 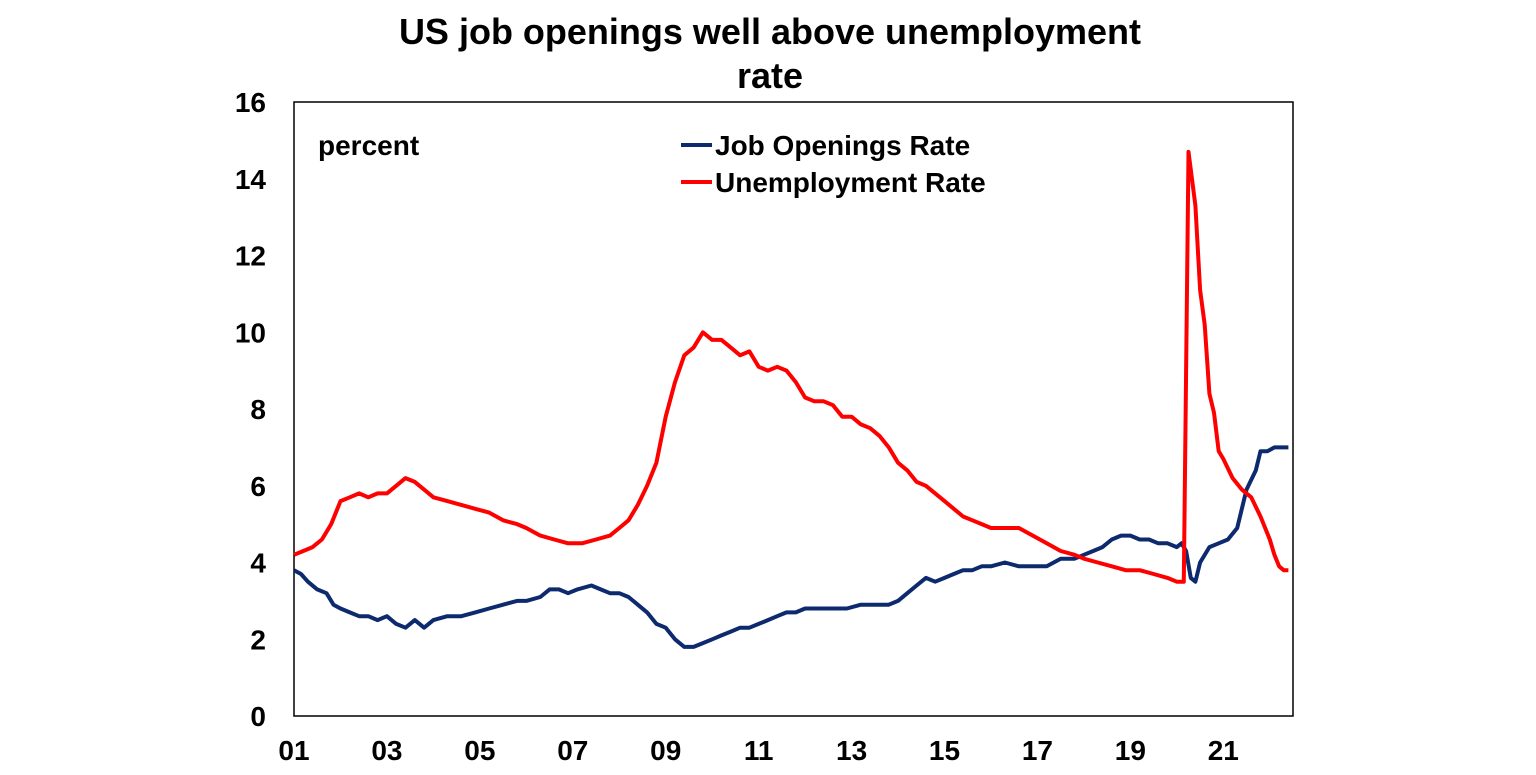 I want to click on y-tick-label: 14, so click(x=251, y=179).